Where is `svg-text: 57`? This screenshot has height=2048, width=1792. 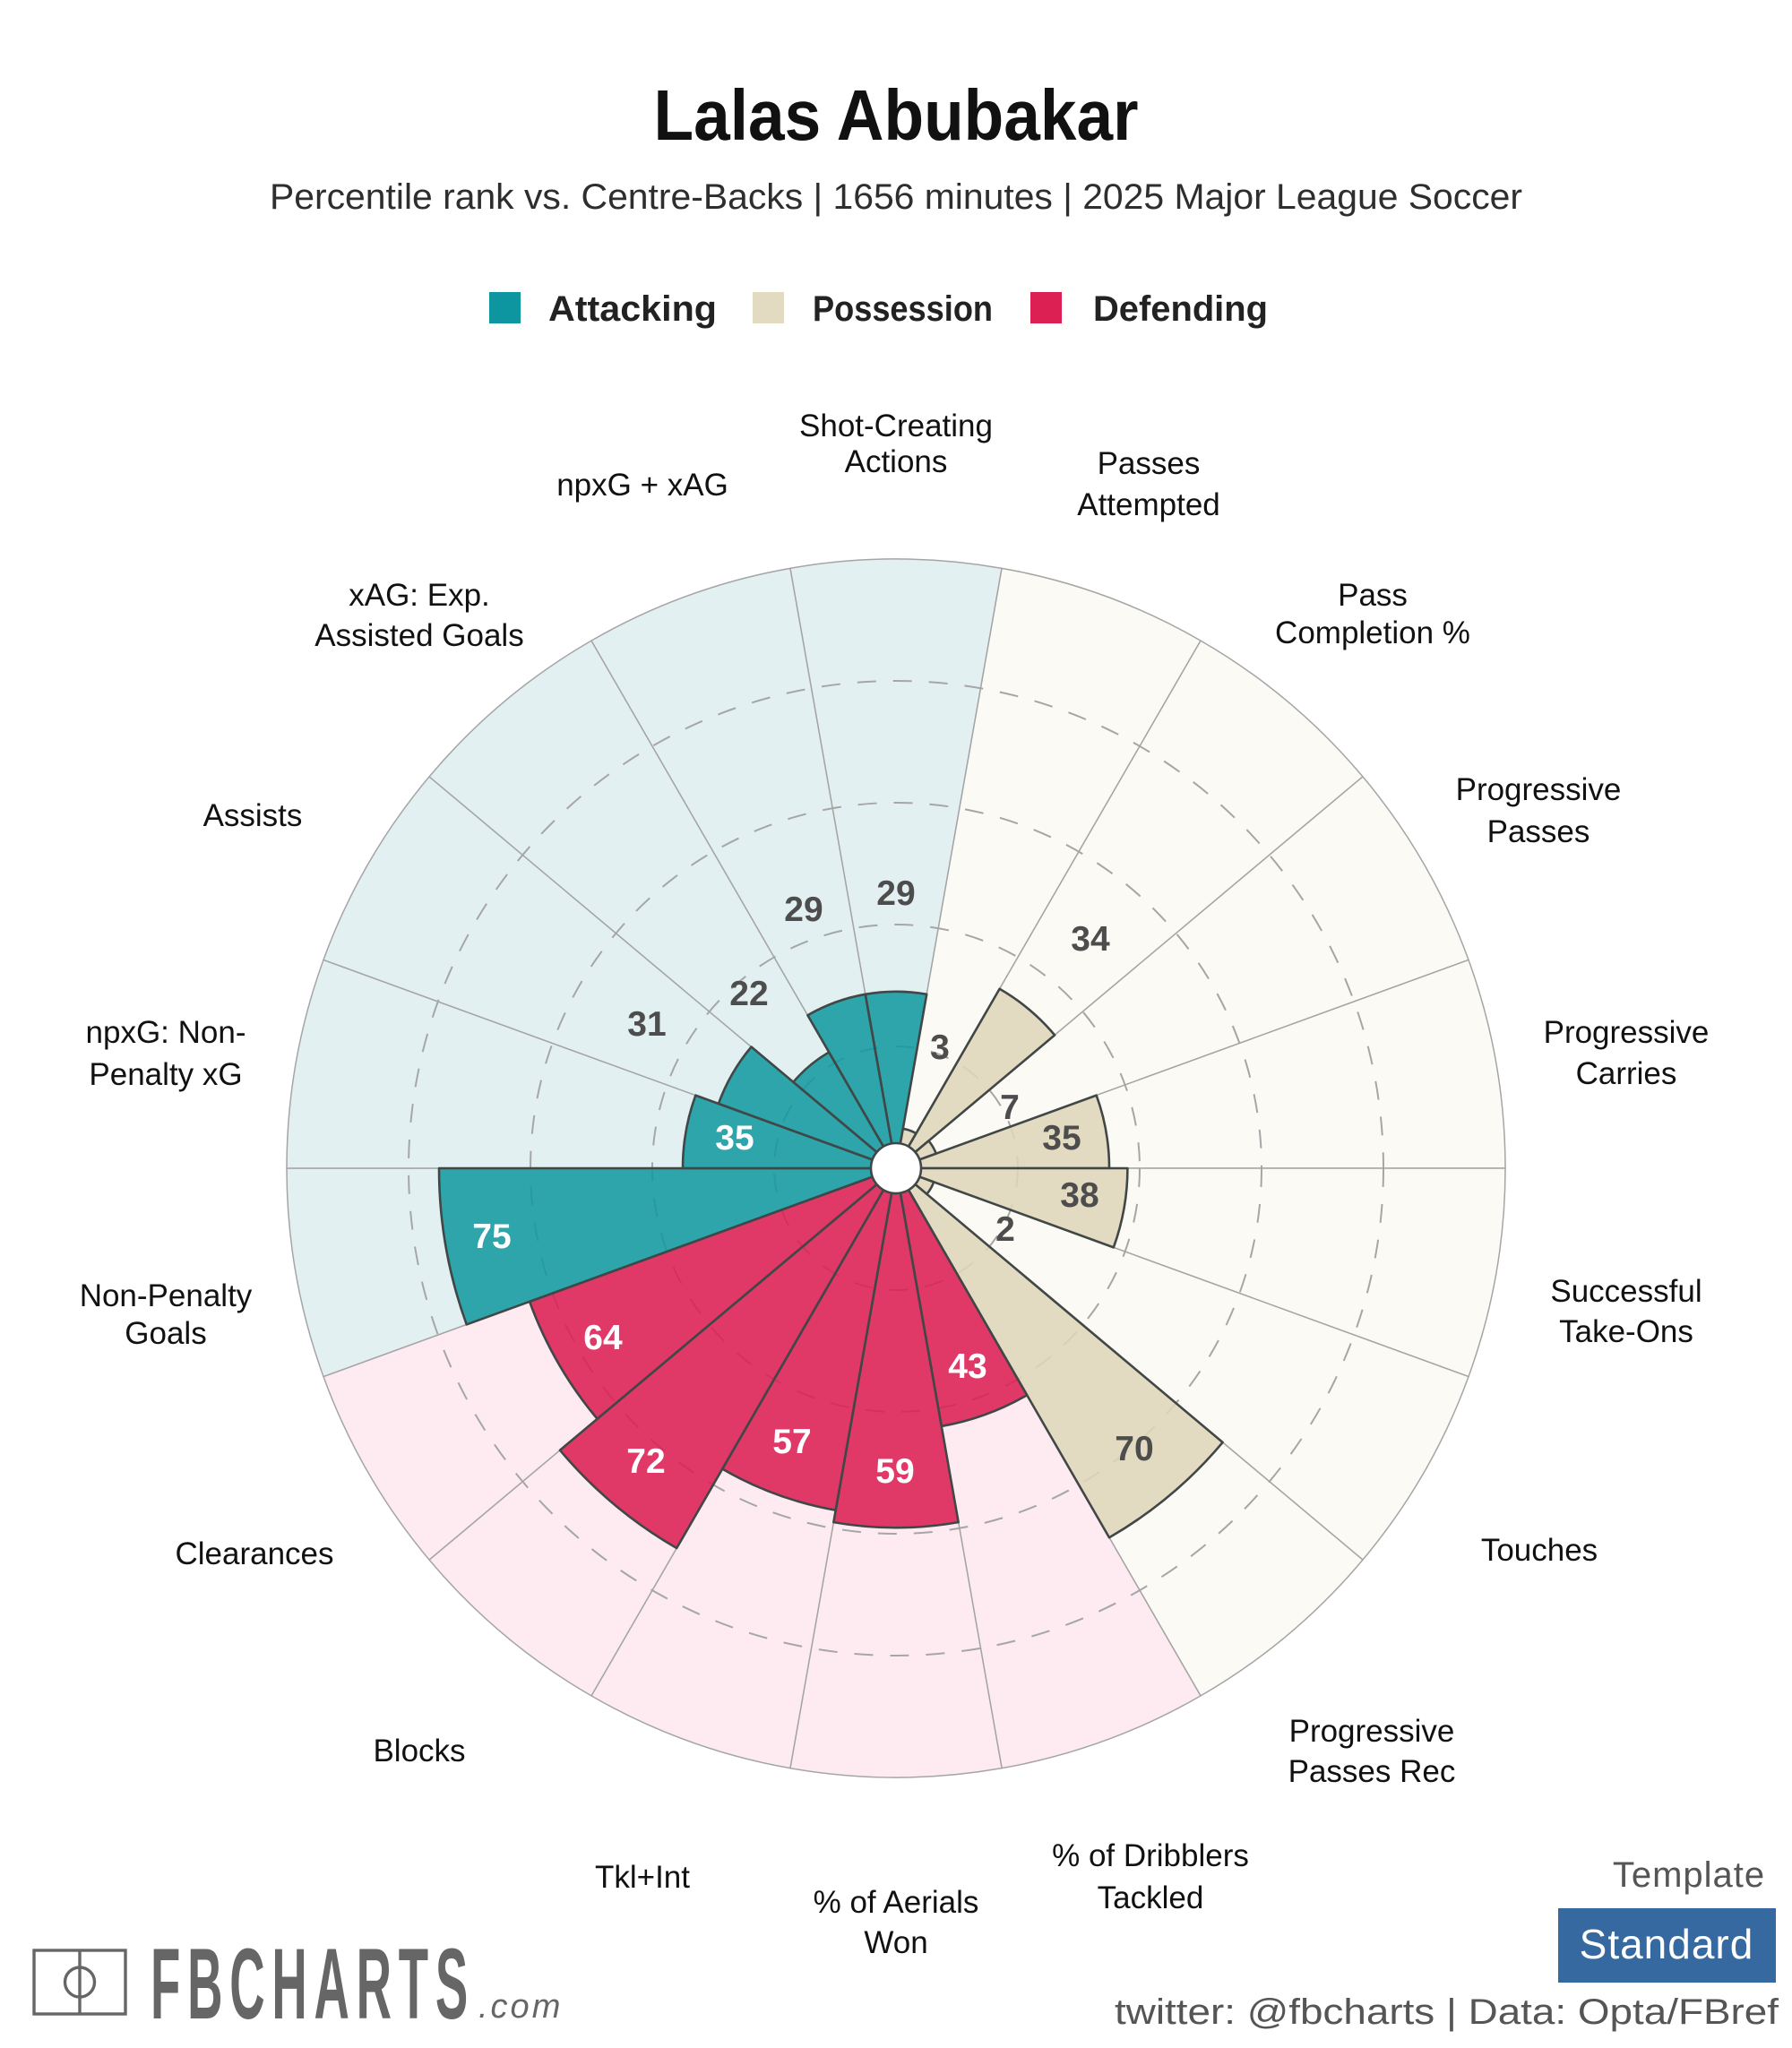
svg-text: 57 is located at coordinates (792, 1442).